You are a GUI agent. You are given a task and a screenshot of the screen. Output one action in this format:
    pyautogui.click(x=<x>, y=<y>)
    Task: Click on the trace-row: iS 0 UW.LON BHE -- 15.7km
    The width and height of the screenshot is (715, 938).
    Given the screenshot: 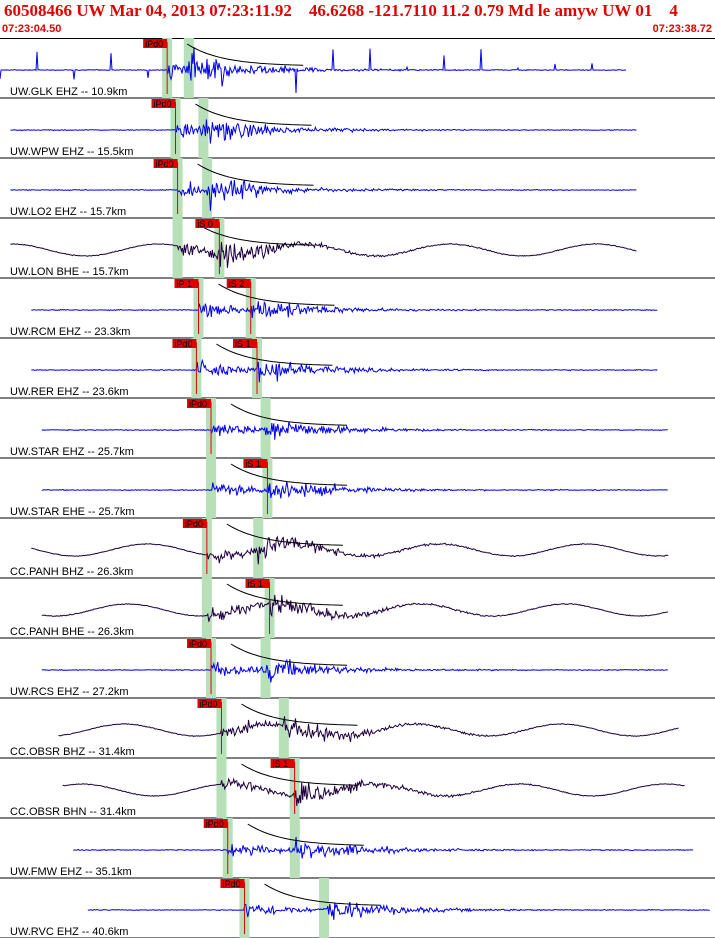 What is the action you would take?
    pyautogui.click(x=357, y=248)
    